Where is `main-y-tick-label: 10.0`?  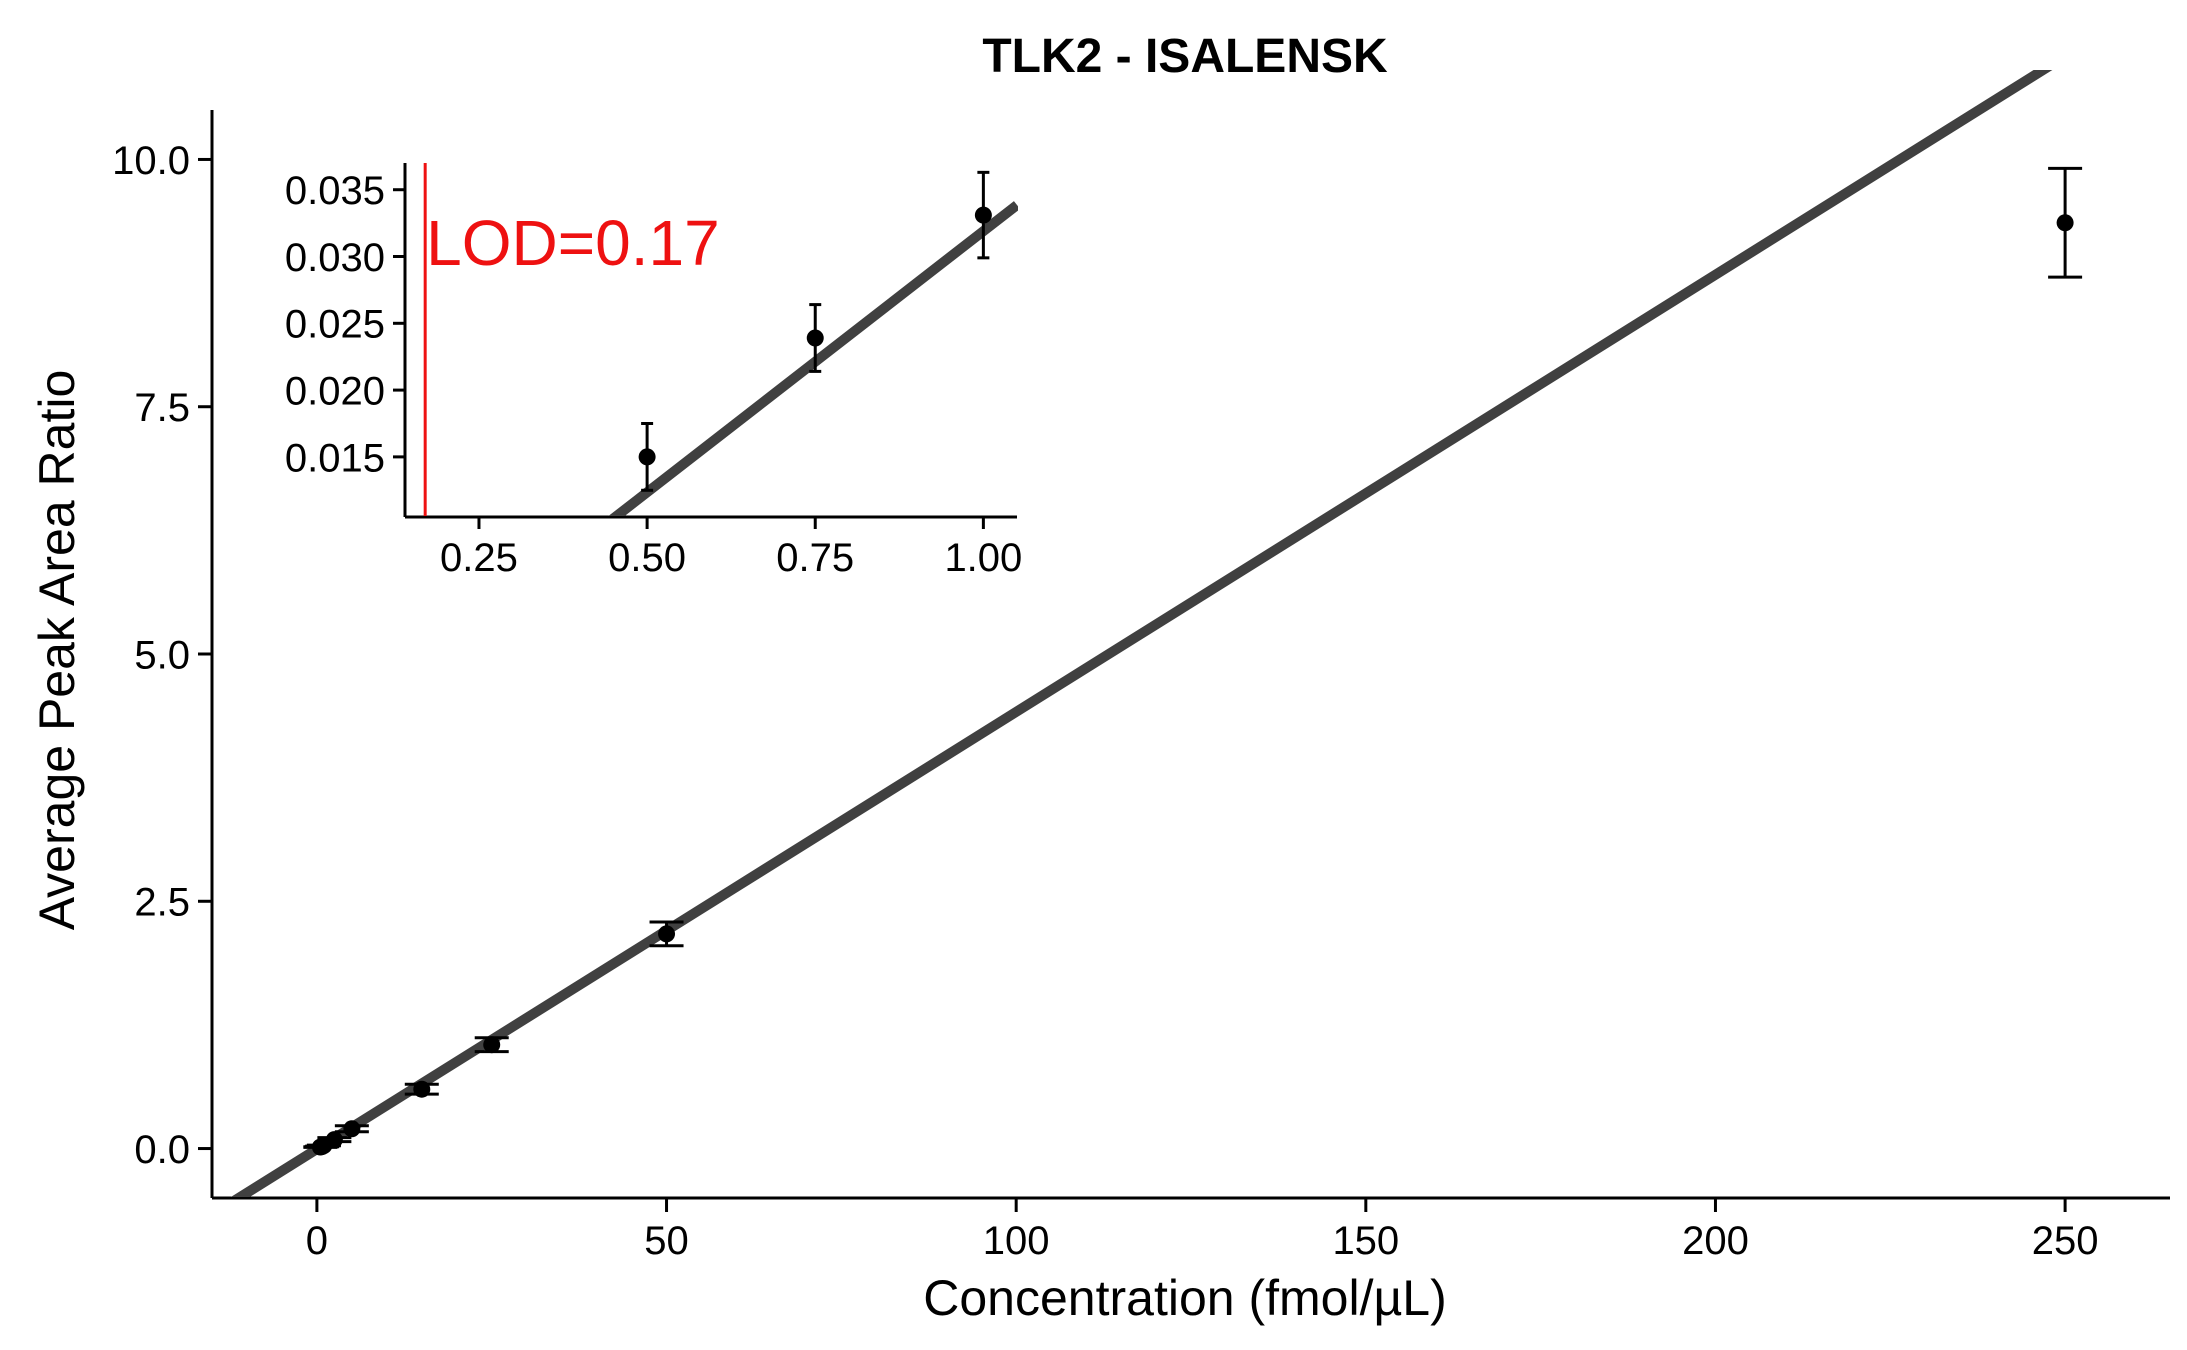
main-y-tick-label: 10.0 is located at coordinates (151, 161).